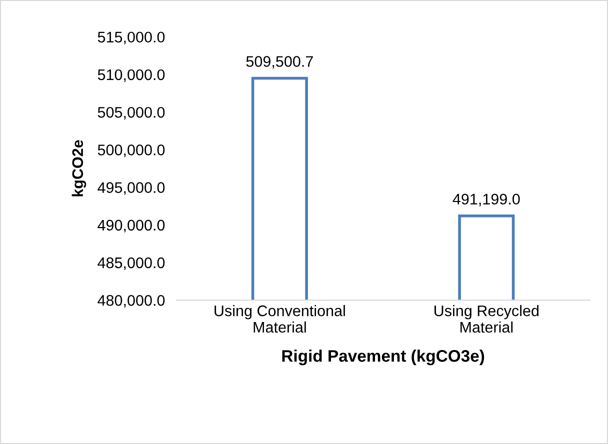 The image size is (608, 444). I want to click on y-tick-label: 490,000.0, so click(131, 226).